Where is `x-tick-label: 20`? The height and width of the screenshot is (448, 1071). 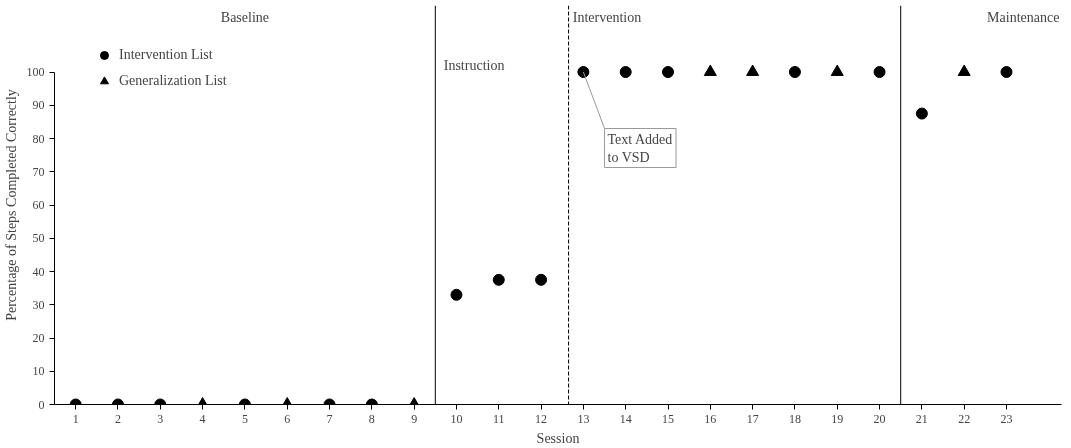 x-tick-label: 20 is located at coordinates (879, 418).